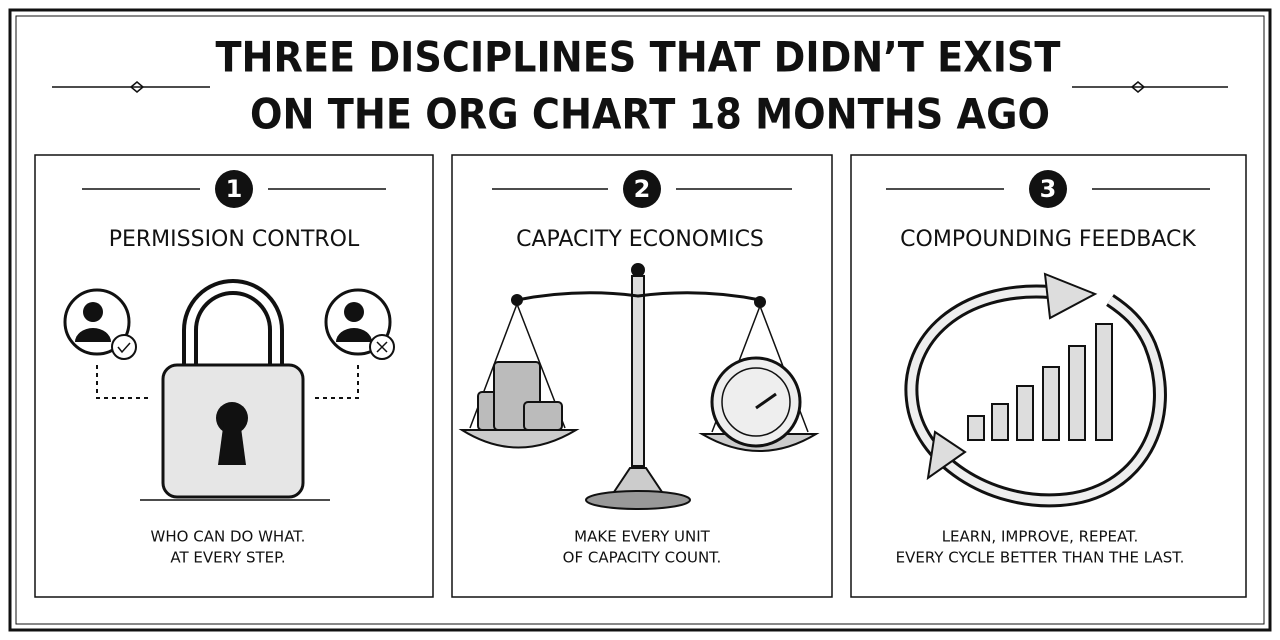 This screenshot has width=1280, height=640. What do you see at coordinates (228, 537) in the screenshot?
I see `panel-caption: WHO CAN DO WHAT.` at bounding box center [228, 537].